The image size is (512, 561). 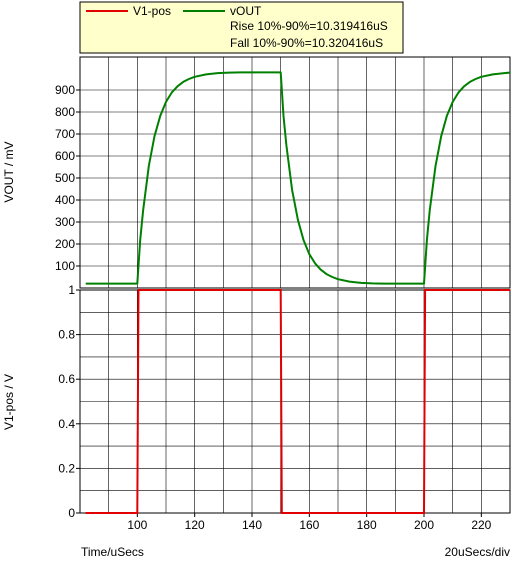 What do you see at coordinates (137, 525) in the screenshot?
I see `x-tick-label: 100` at bounding box center [137, 525].